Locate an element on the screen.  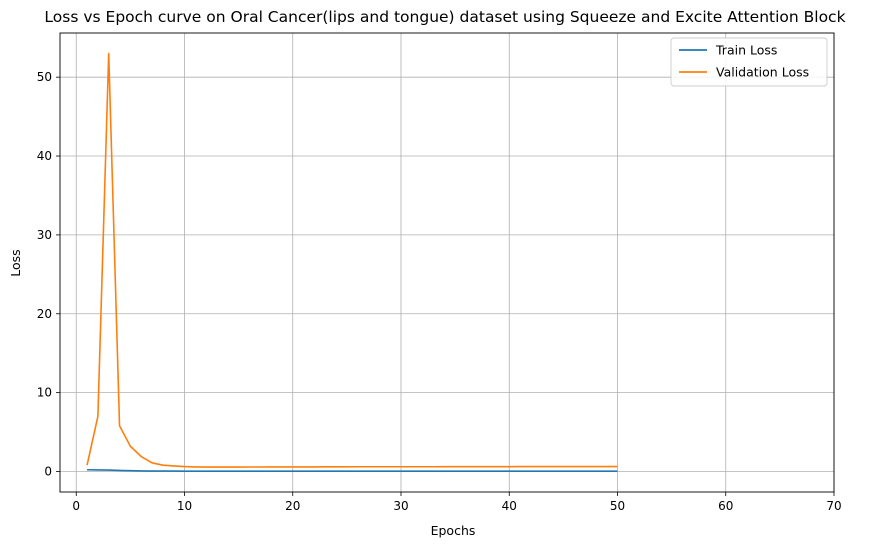
legend-label: Train Loss is located at coordinates (746, 50).